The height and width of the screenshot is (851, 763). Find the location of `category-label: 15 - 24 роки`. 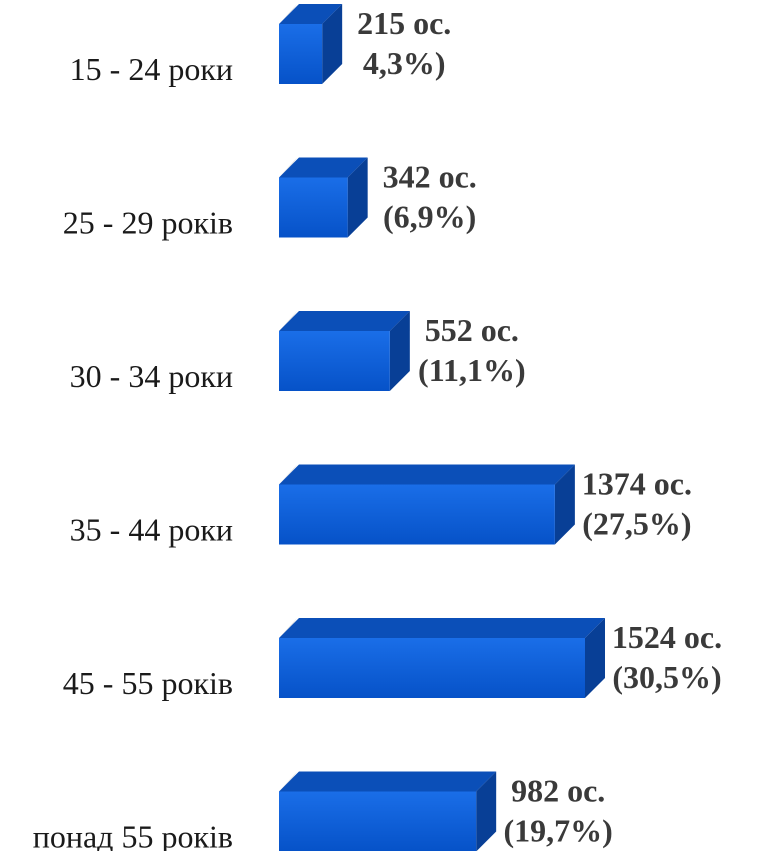

category-label: 15 - 24 роки is located at coordinates (151, 69).